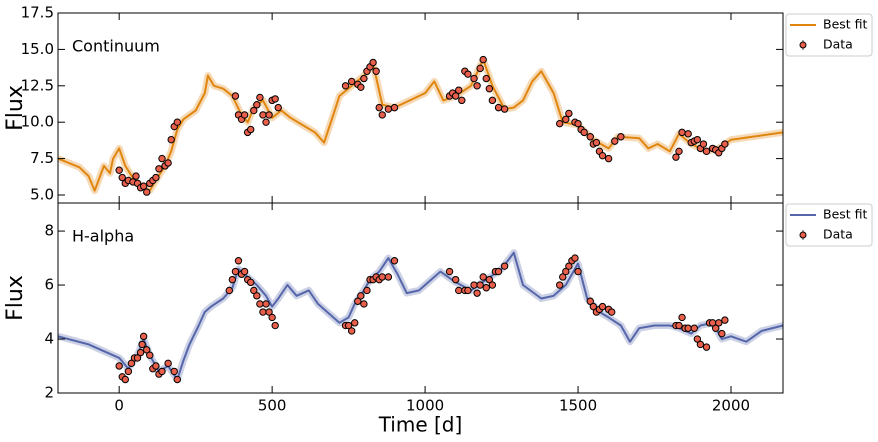 This screenshot has height=442, width=878. What do you see at coordinates (845, 24) in the screenshot?
I see `legend-label: Best fit` at bounding box center [845, 24].